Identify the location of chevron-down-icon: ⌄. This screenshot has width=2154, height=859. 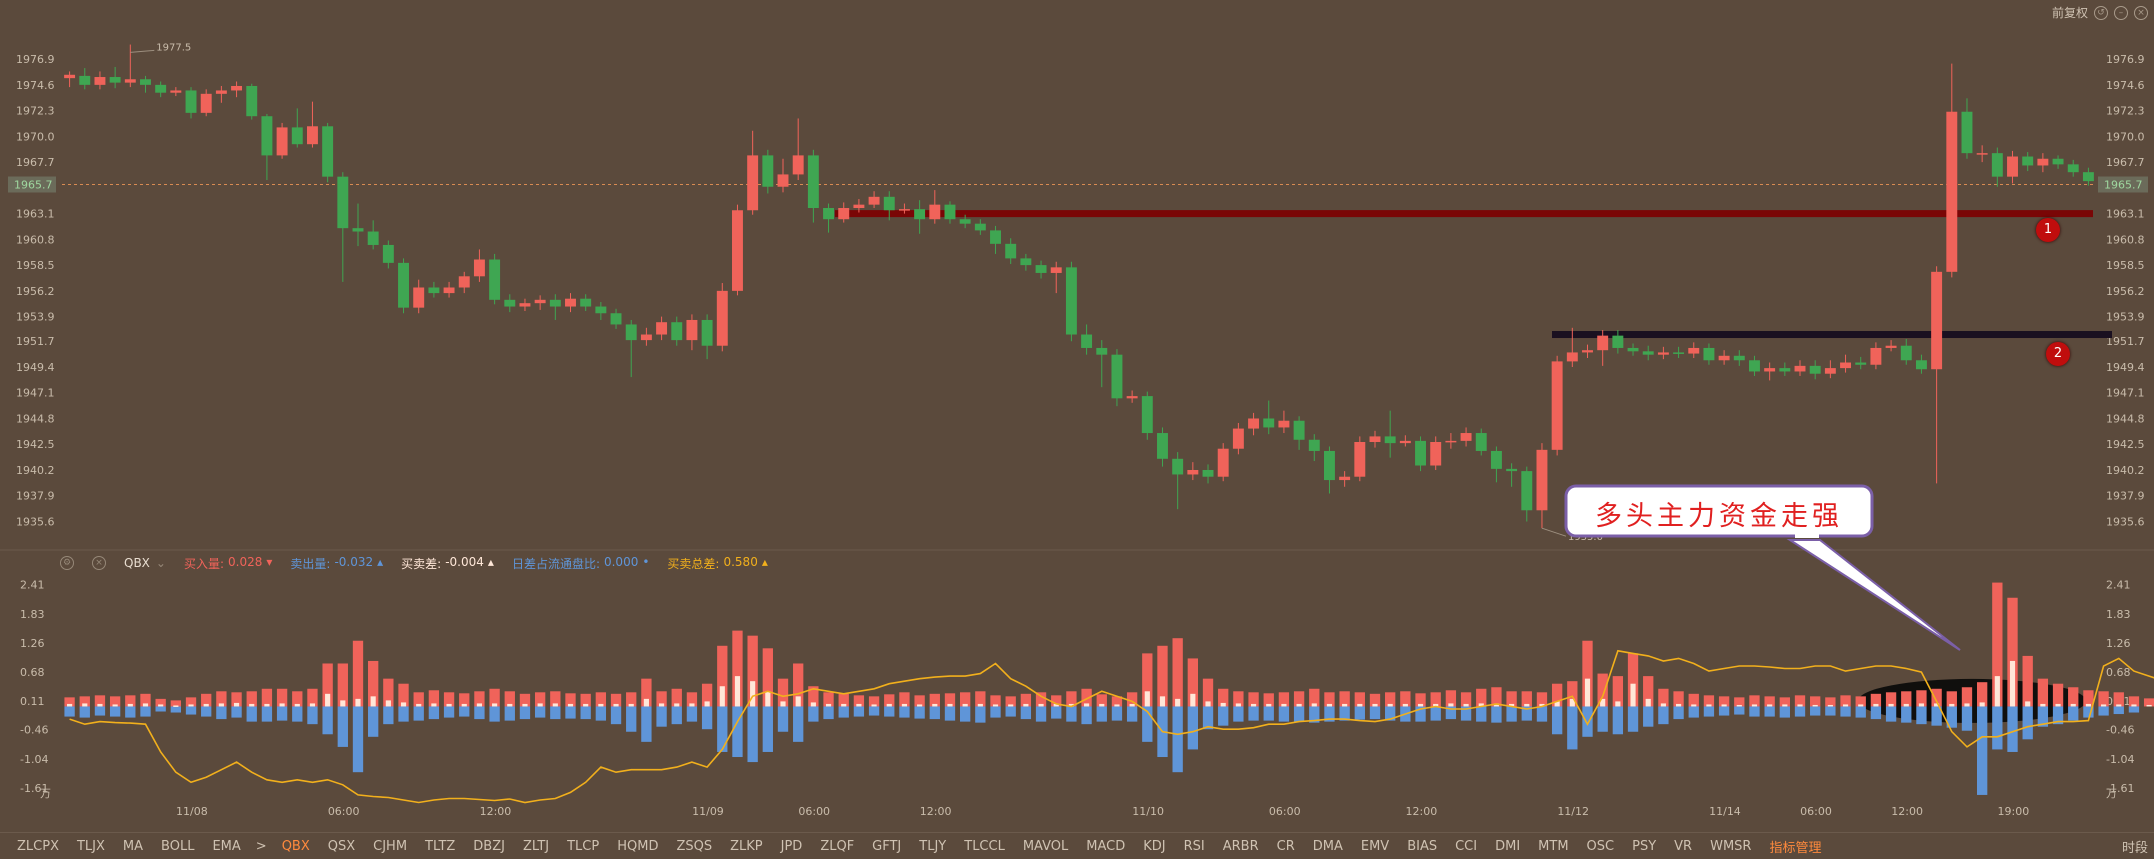
(160, 563).